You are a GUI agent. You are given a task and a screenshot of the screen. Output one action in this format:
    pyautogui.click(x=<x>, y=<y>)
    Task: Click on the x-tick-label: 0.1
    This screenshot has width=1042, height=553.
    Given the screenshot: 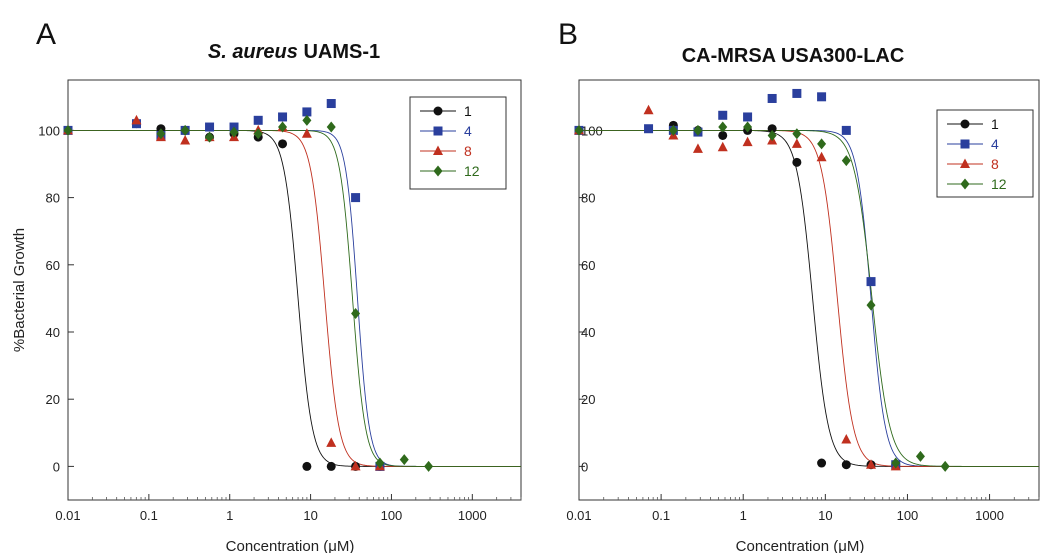 What is the action you would take?
    pyautogui.click(x=661, y=515)
    